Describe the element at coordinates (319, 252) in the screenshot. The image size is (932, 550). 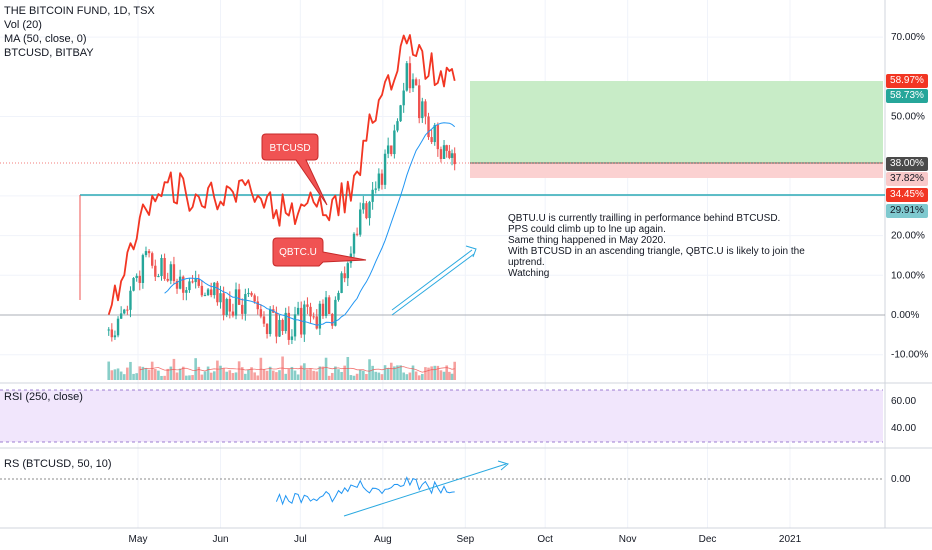
I see `callout-qbtc: QBTC.U` at that location.